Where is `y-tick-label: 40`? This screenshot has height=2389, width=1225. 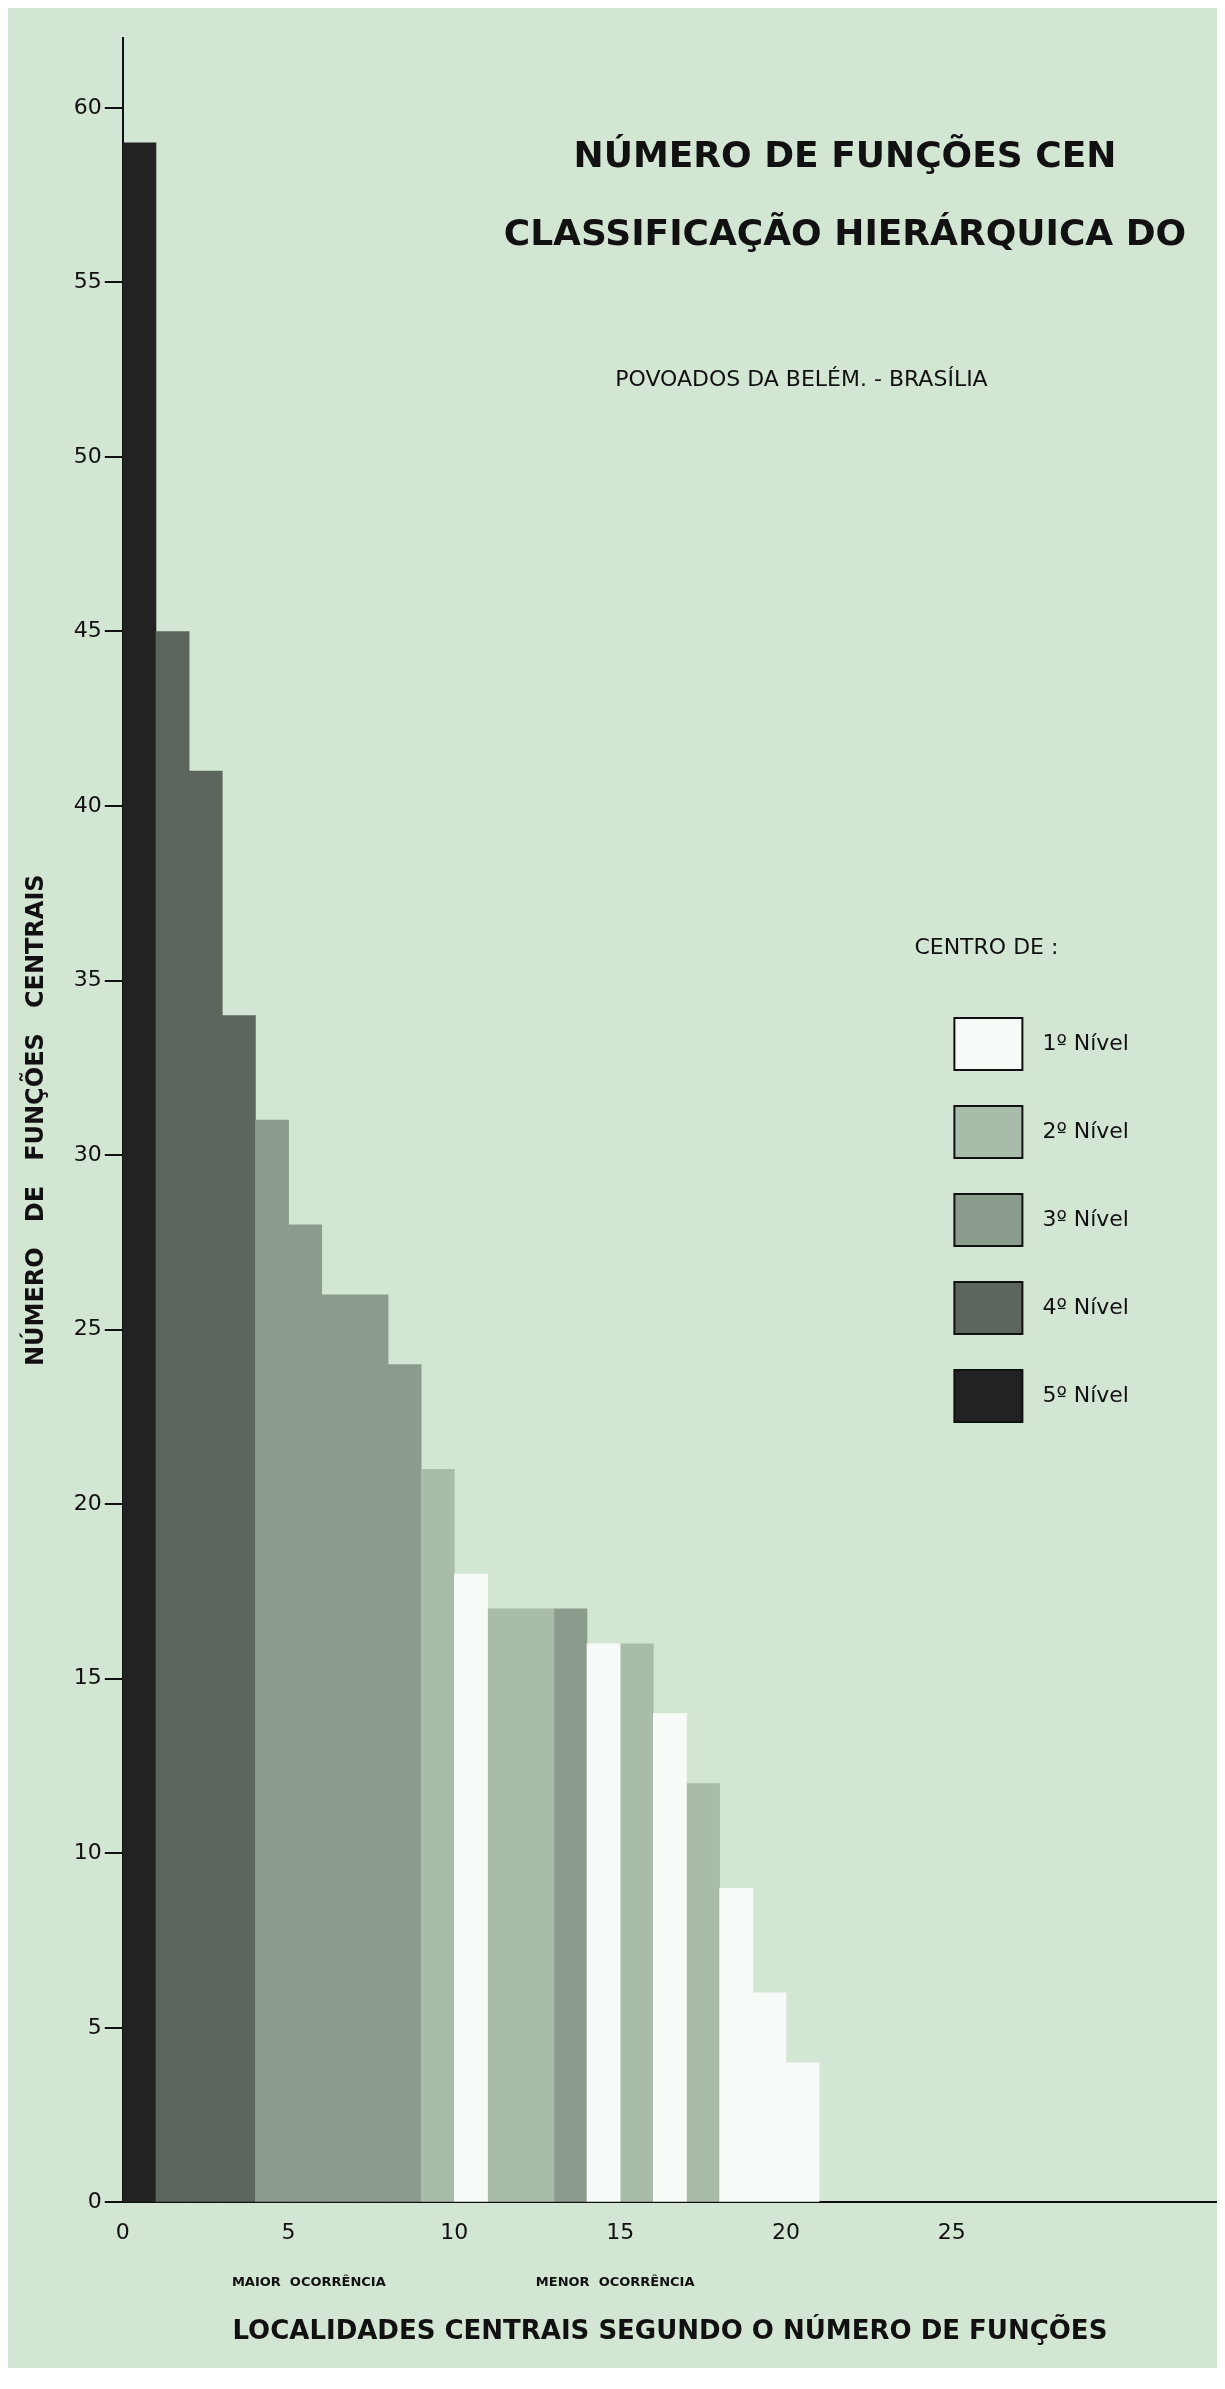
y-tick-label: 40 is located at coordinates (87, 804).